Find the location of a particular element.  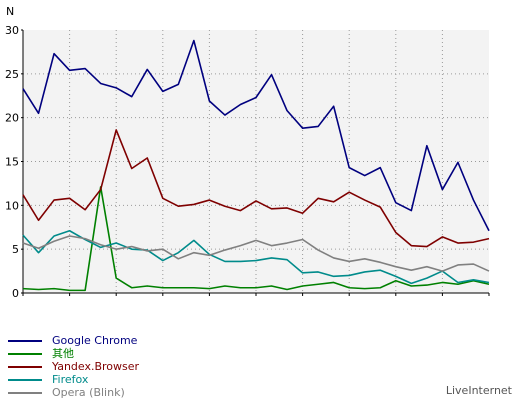

legend-item: Google Chrome is located at coordinates (73, 340).